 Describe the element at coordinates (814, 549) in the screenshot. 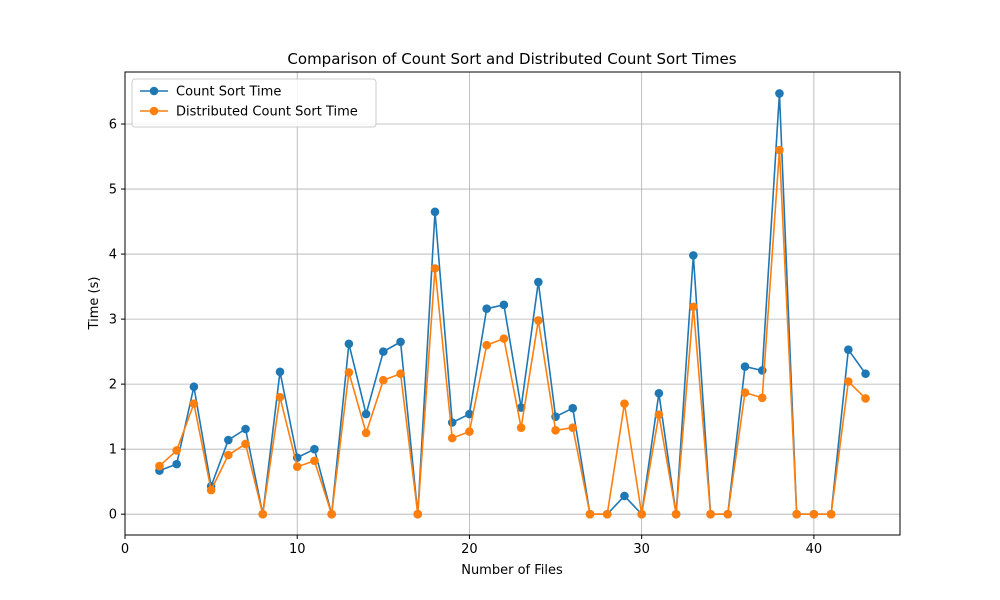

I see `x-tick-label: 40` at that location.